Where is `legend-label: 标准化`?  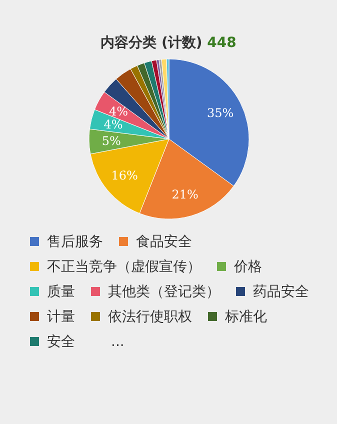 legend-label: 标准化 is located at coordinates (245, 317).